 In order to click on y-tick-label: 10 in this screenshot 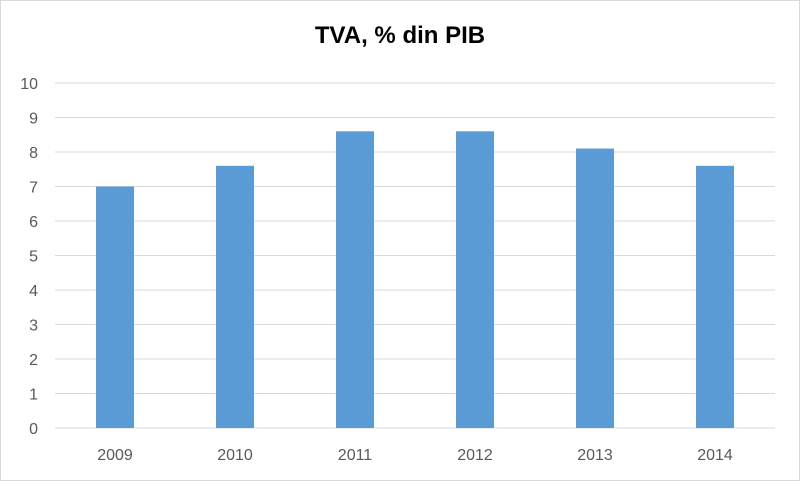, I will do `click(29, 84)`.